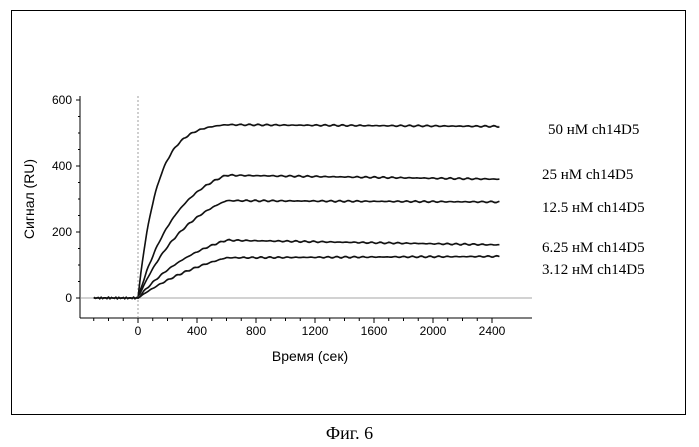  I want to click on x-tick-label: 0, so click(138, 331).